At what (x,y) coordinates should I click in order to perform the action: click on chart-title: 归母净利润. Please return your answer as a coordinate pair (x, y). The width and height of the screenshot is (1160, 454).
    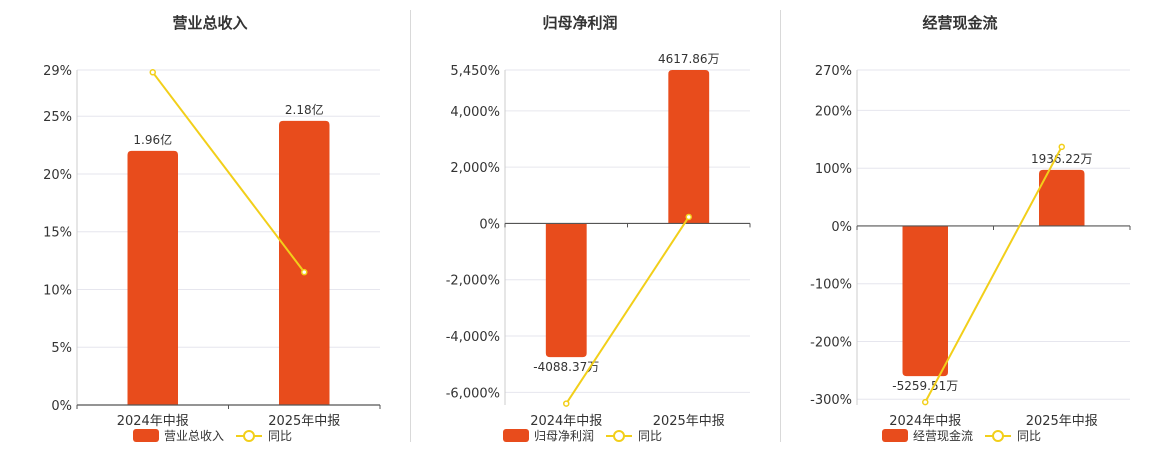
    Looking at the image, I should click on (579, 23).